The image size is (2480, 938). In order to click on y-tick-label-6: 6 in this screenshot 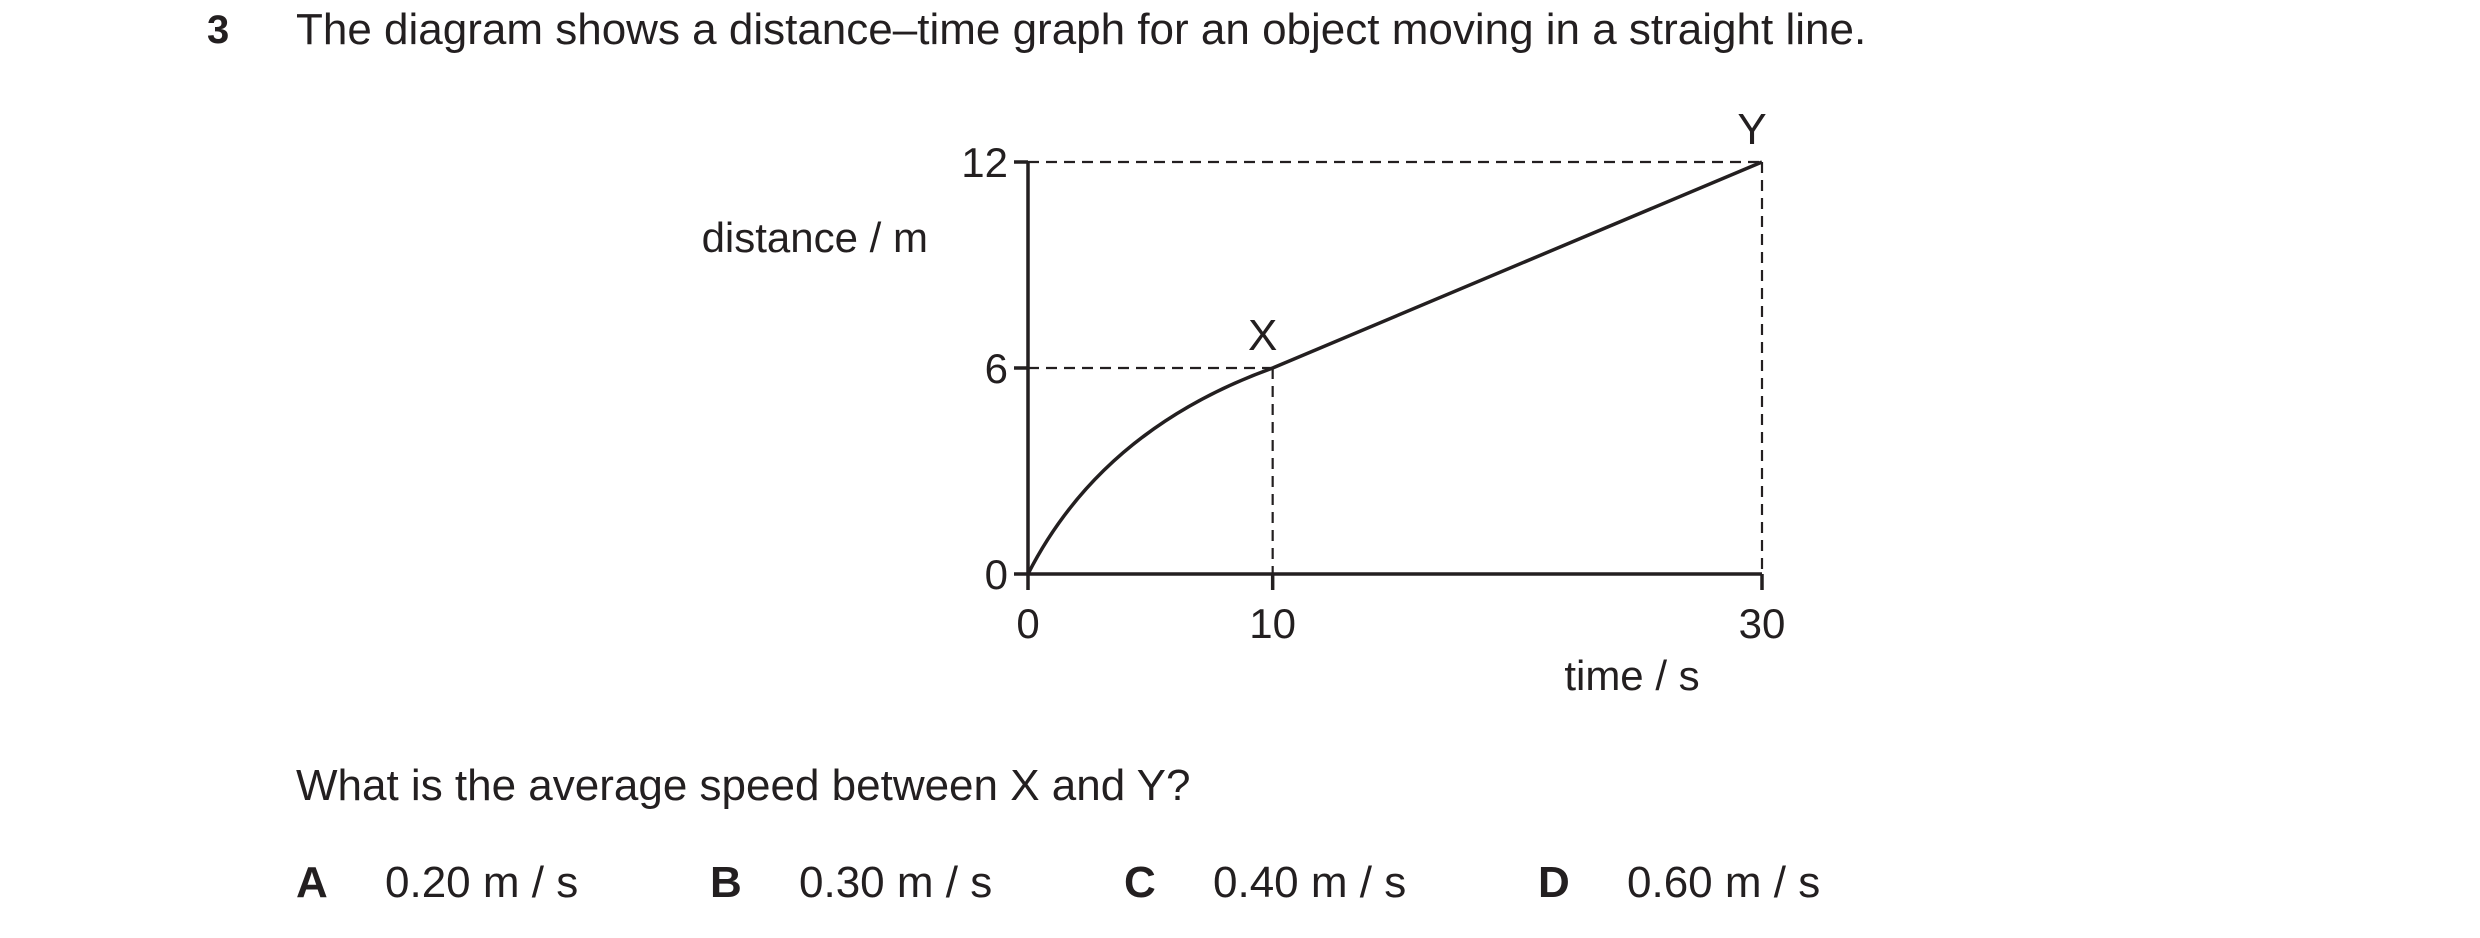, I will do `click(996, 368)`.